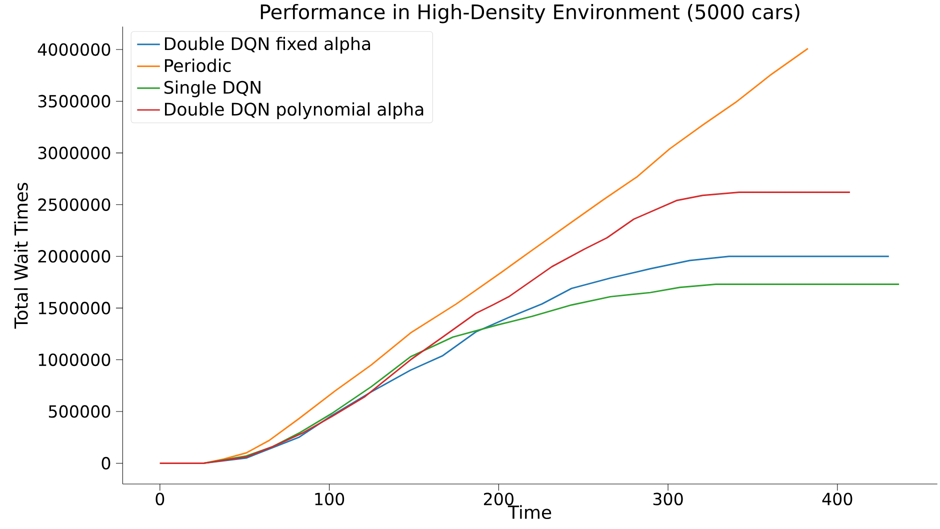 The image size is (940, 529). Describe the element at coordinates (329, 499) in the screenshot. I see `x-tick-label: 100` at that location.